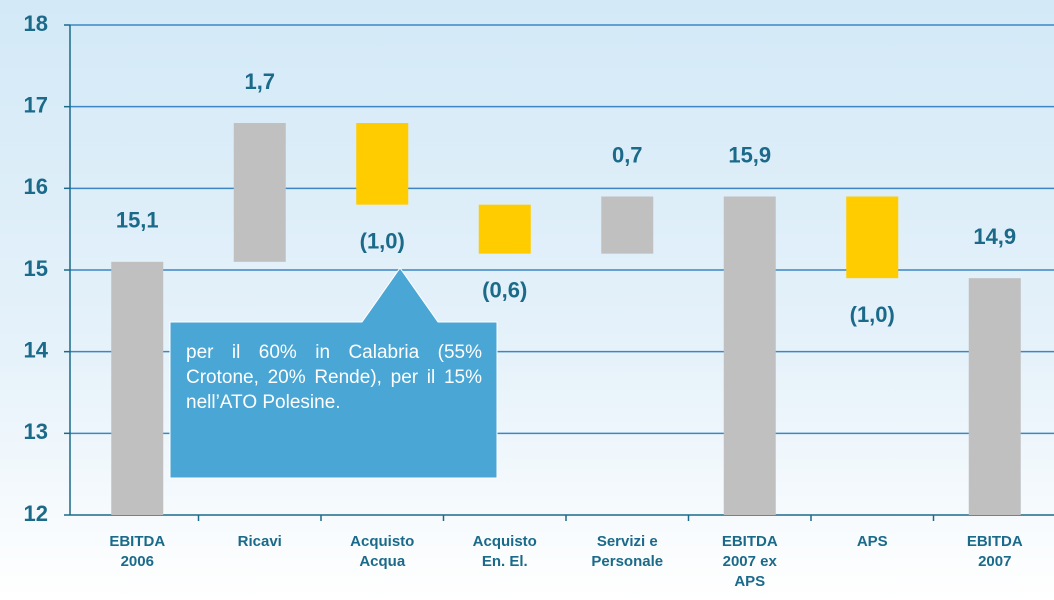 Image resolution: width=1054 pixels, height=600 pixels. I want to click on value-label: 1,7, so click(259, 81).